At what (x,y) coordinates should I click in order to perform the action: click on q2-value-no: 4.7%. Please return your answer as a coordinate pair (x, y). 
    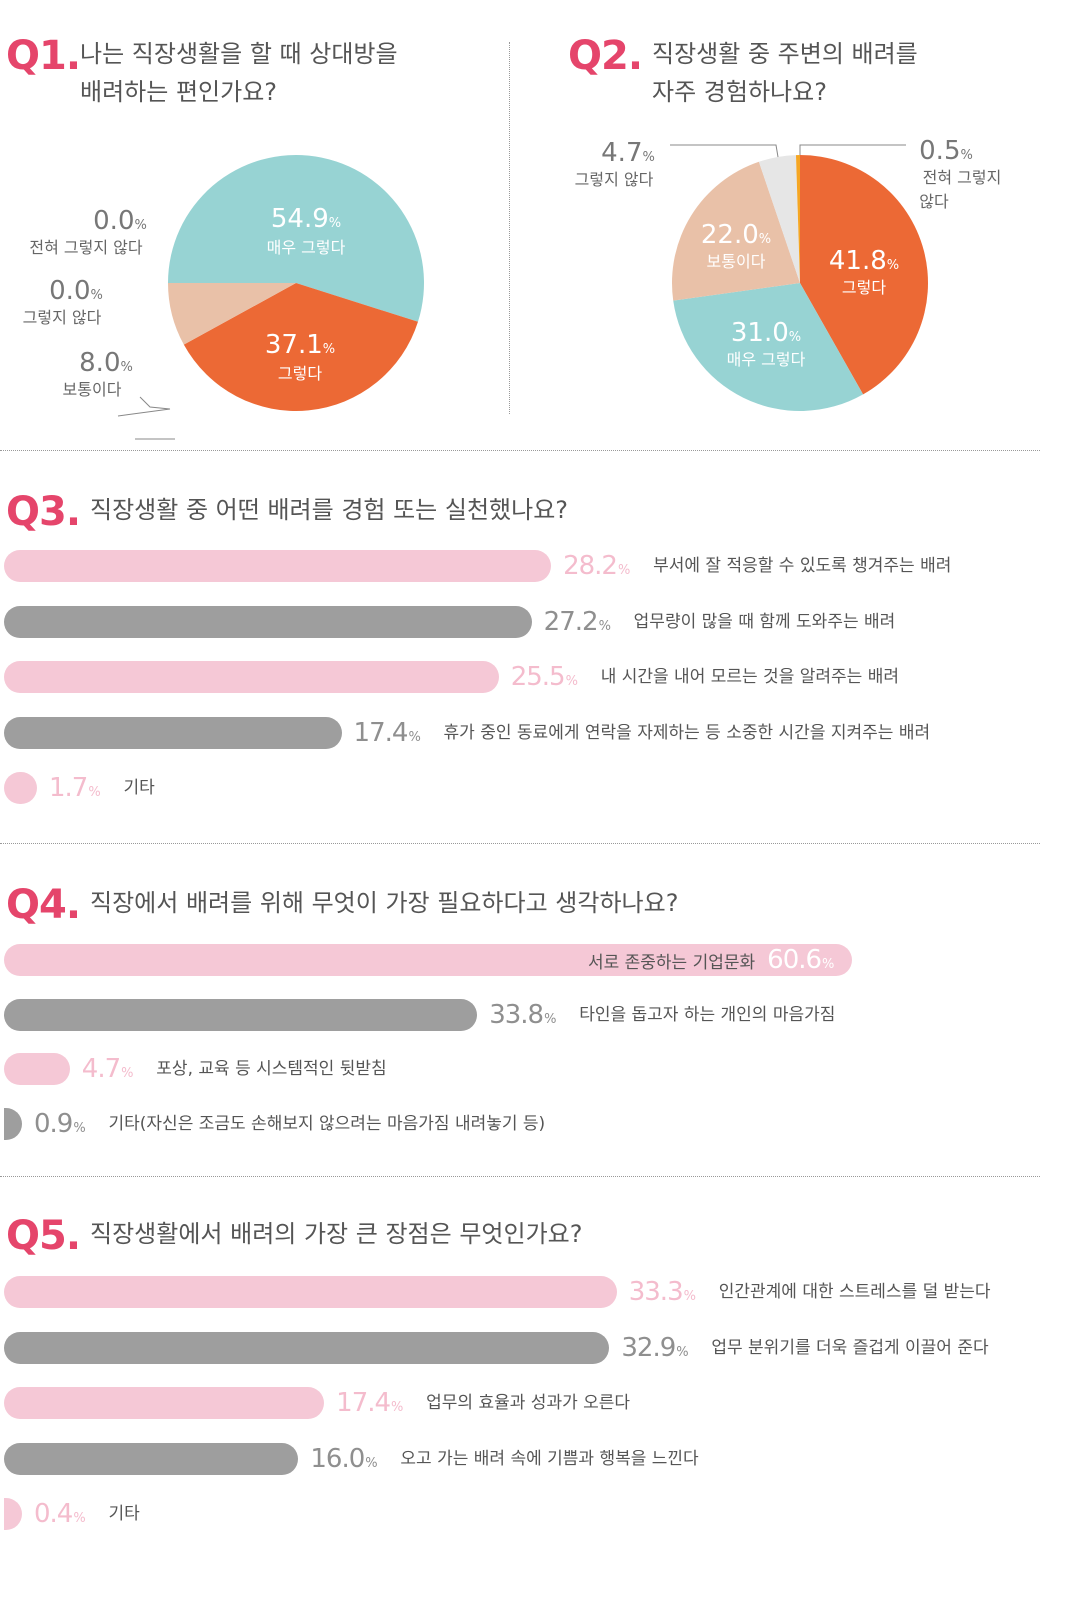
    Looking at the image, I should click on (628, 153).